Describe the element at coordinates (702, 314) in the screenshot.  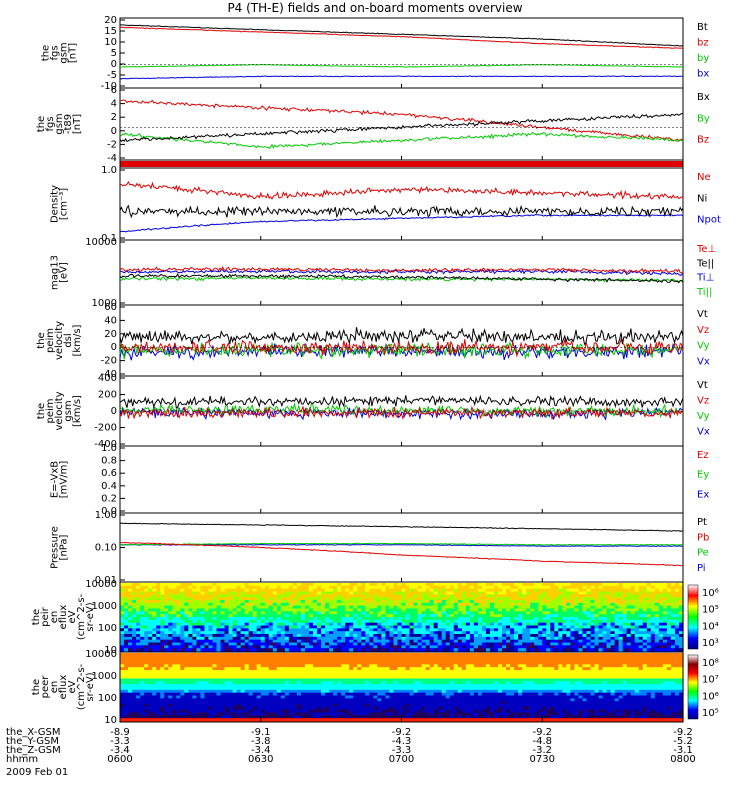
I see `legend-entry: Vt` at that location.